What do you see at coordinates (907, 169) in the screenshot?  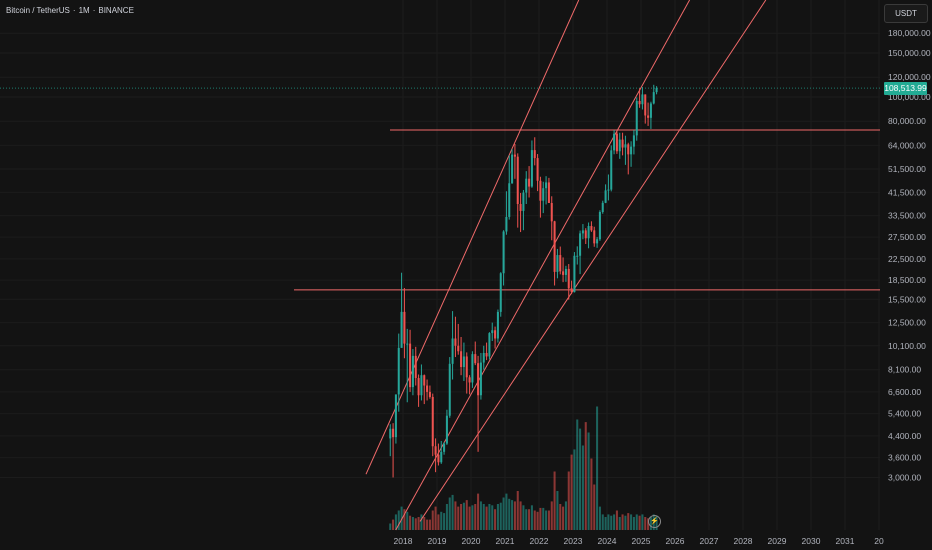 I see `y-tick-label: 51,500.00` at bounding box center [907, 169].